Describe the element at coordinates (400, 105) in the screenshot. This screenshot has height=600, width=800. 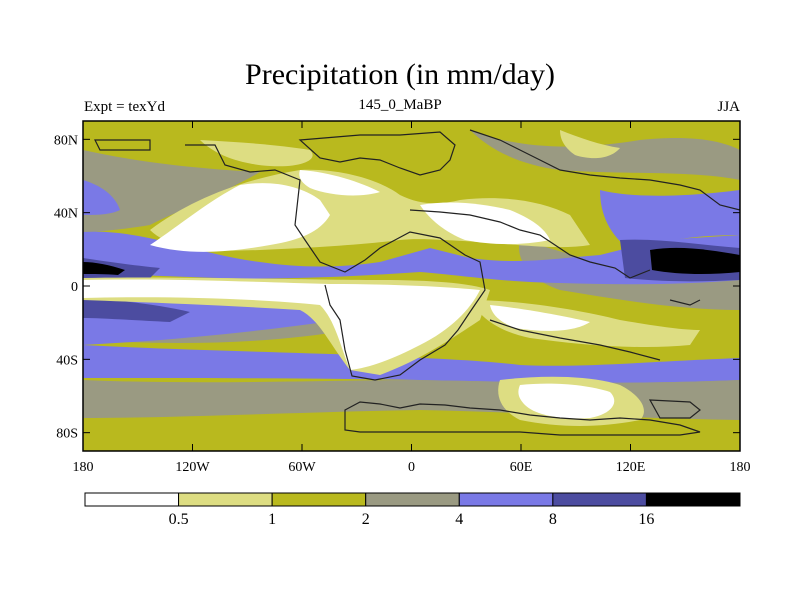
I see `time-label: 145_0_MaBP` at that location.